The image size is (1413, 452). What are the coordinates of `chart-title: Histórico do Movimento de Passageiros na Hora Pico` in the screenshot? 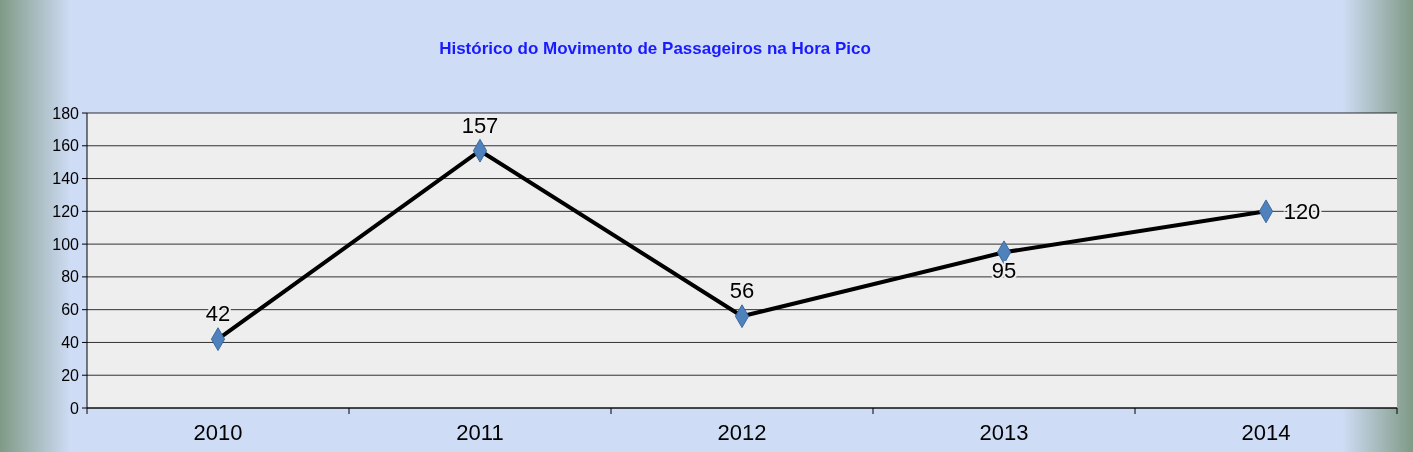 It's located at (655, 48).